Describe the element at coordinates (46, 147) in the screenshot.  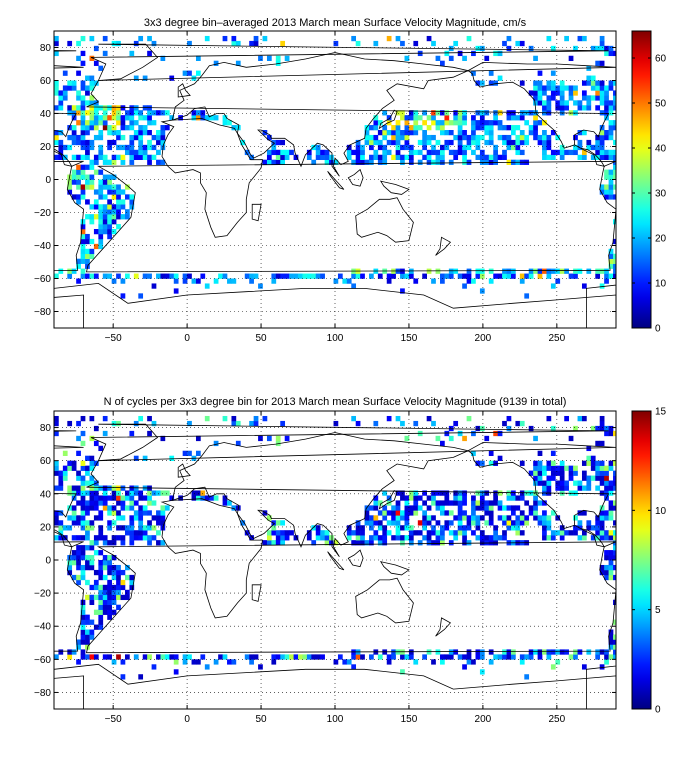
I see `y-tick-label: 20` at that location.